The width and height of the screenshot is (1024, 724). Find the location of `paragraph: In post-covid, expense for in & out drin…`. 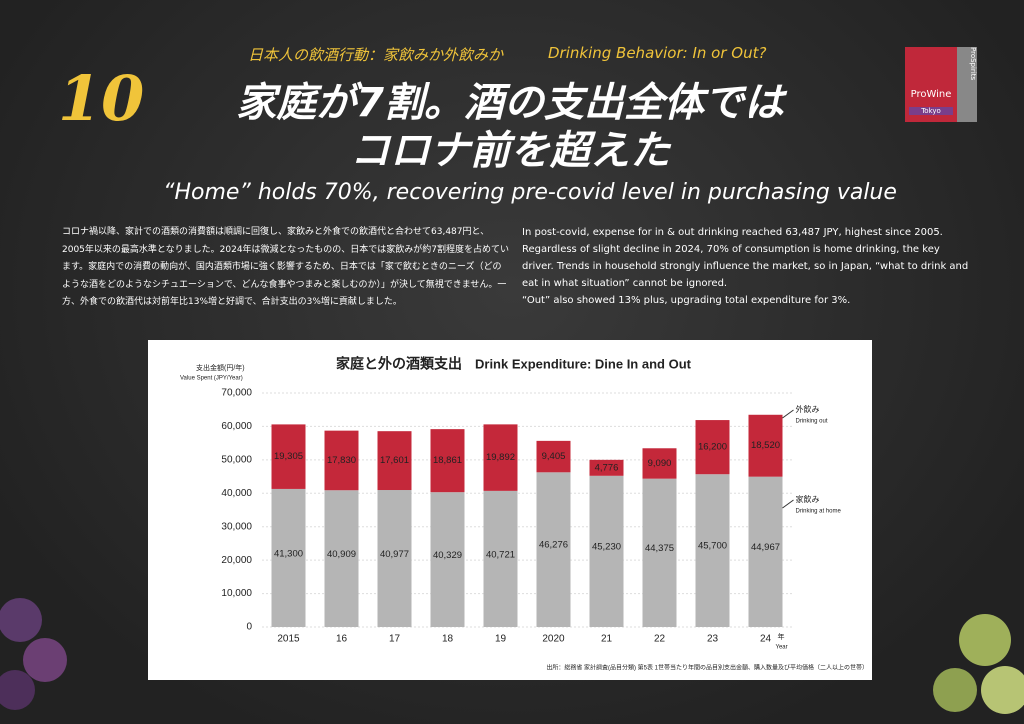

paragraph: In post-covid, expense for in & out drin… is located at coordinates (745, 258).